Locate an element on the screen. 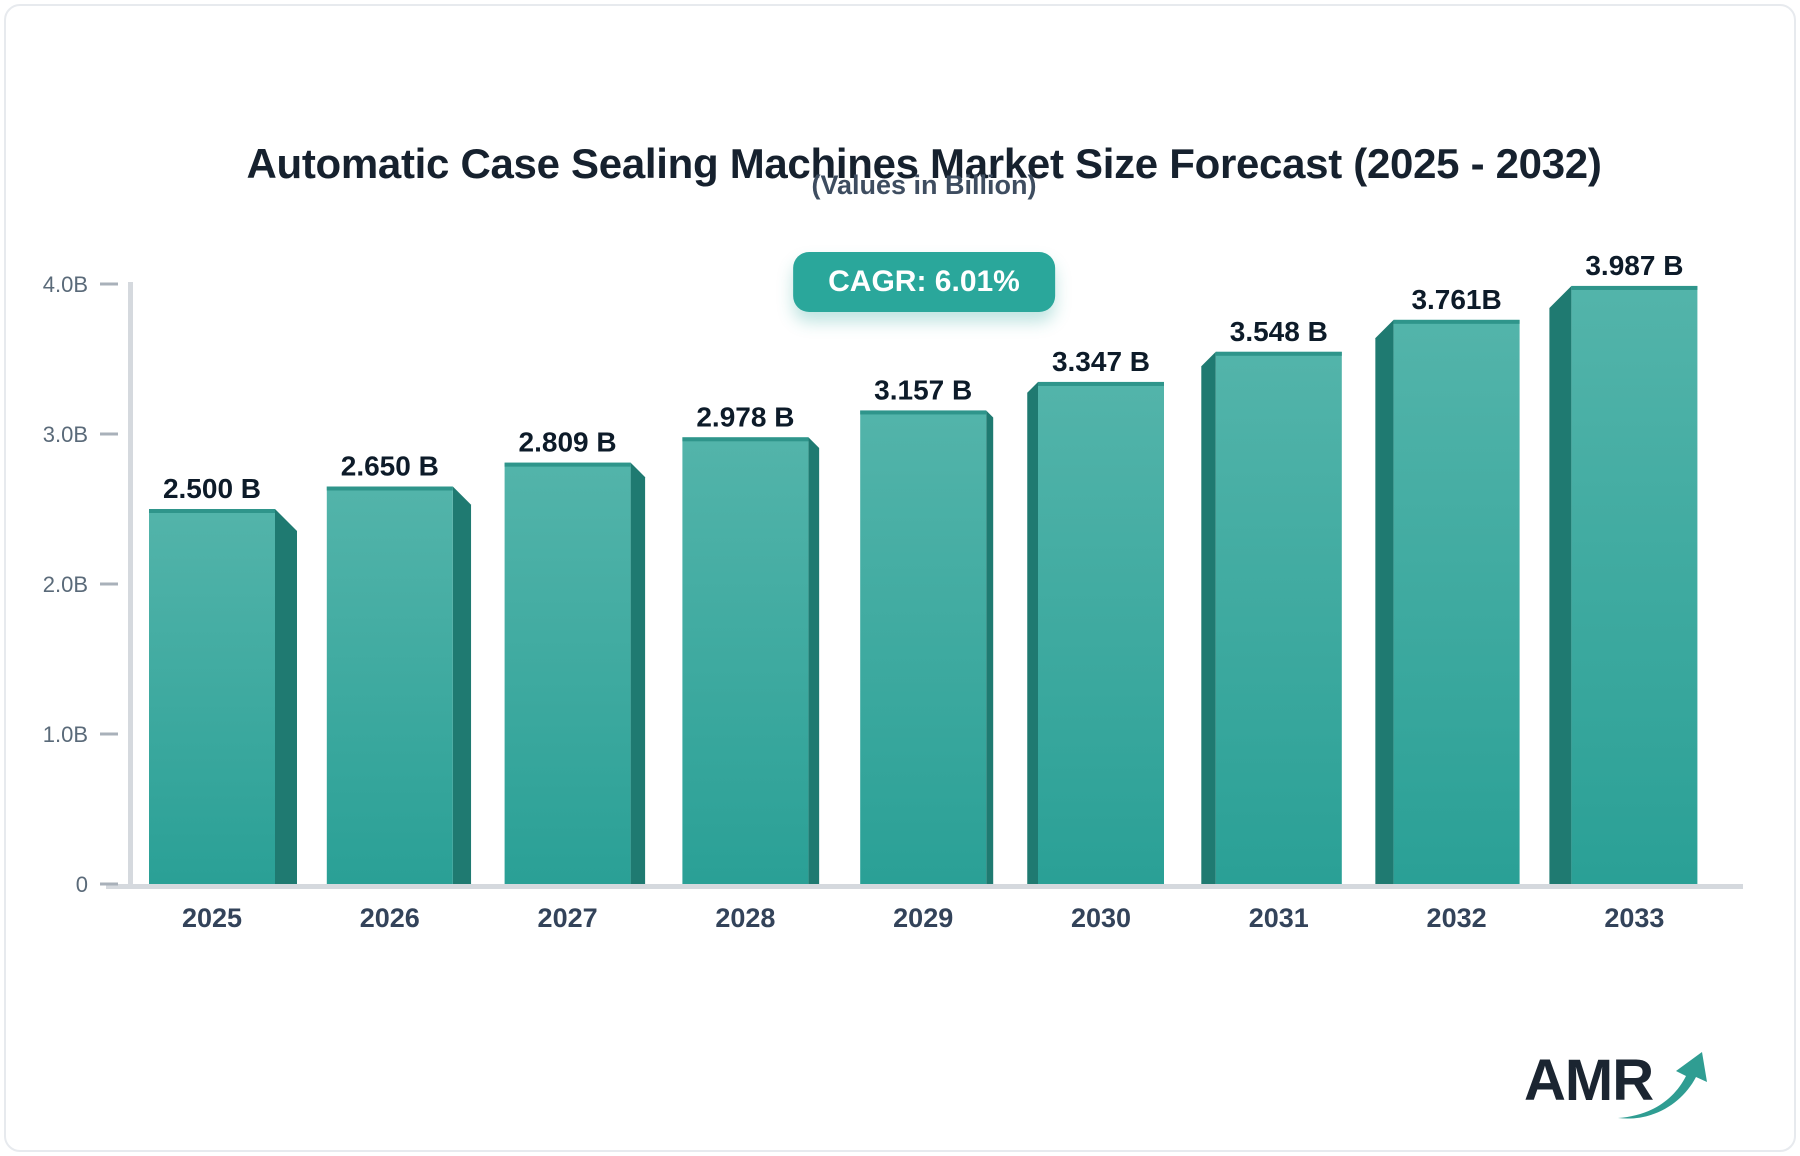 This screenshot has width=1800, height=1156. x-tick-label: 2032 is located at coordinates (1457, 918).